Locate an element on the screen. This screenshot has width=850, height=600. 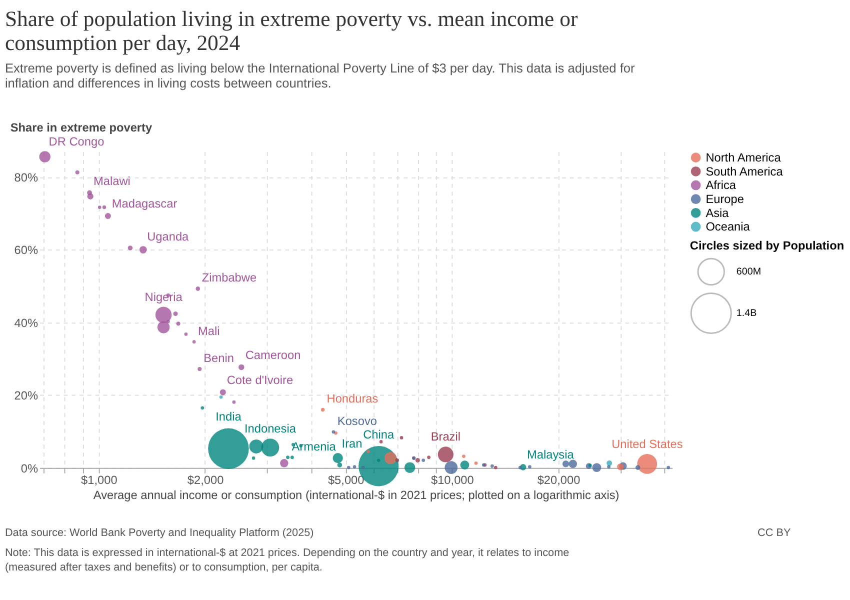
y-tick-label: 0% is located at coordinates (29, 468).